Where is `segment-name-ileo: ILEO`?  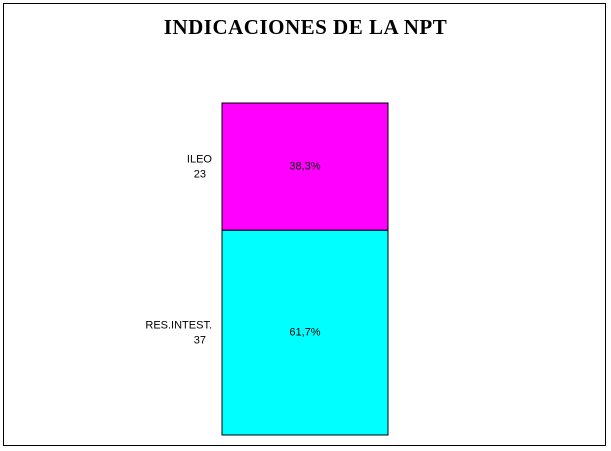
segment-name-ileo: ILEO is located at coordinates (200, 160).